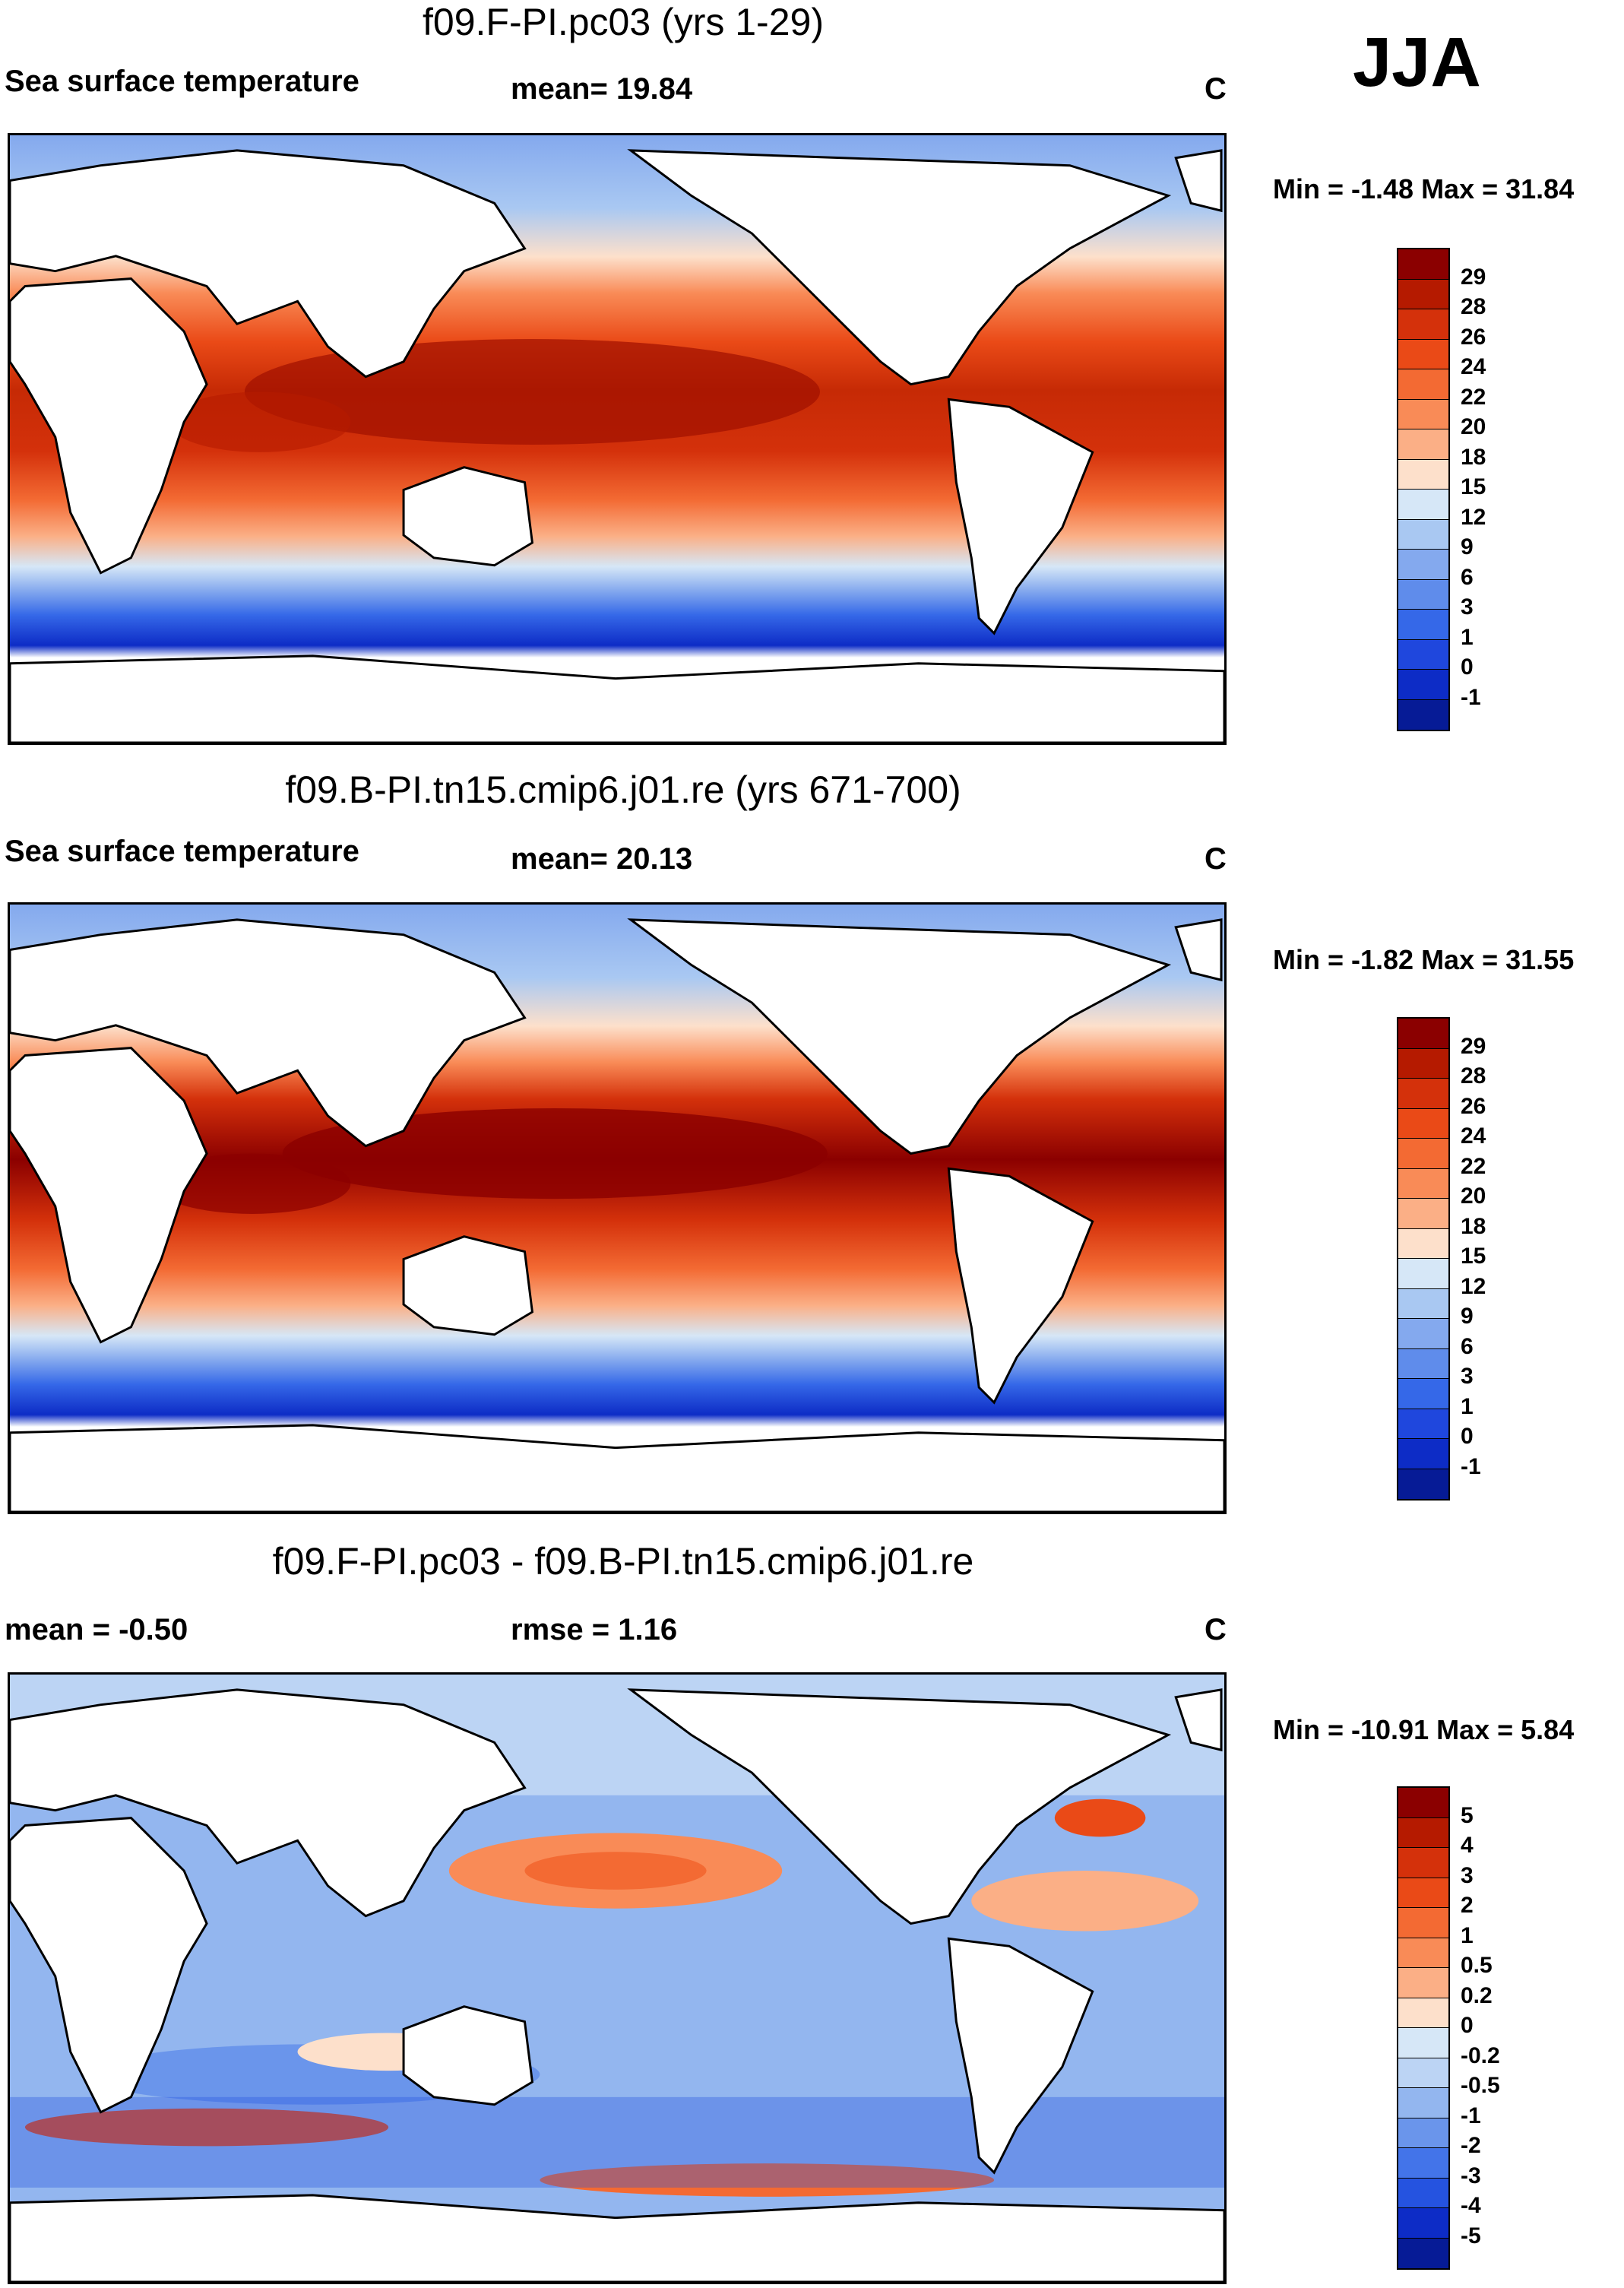  Describe the element at coordinates (182, 81) in the screenshot. I see `panel1-variable-label: Sea surface temperature` at that location.